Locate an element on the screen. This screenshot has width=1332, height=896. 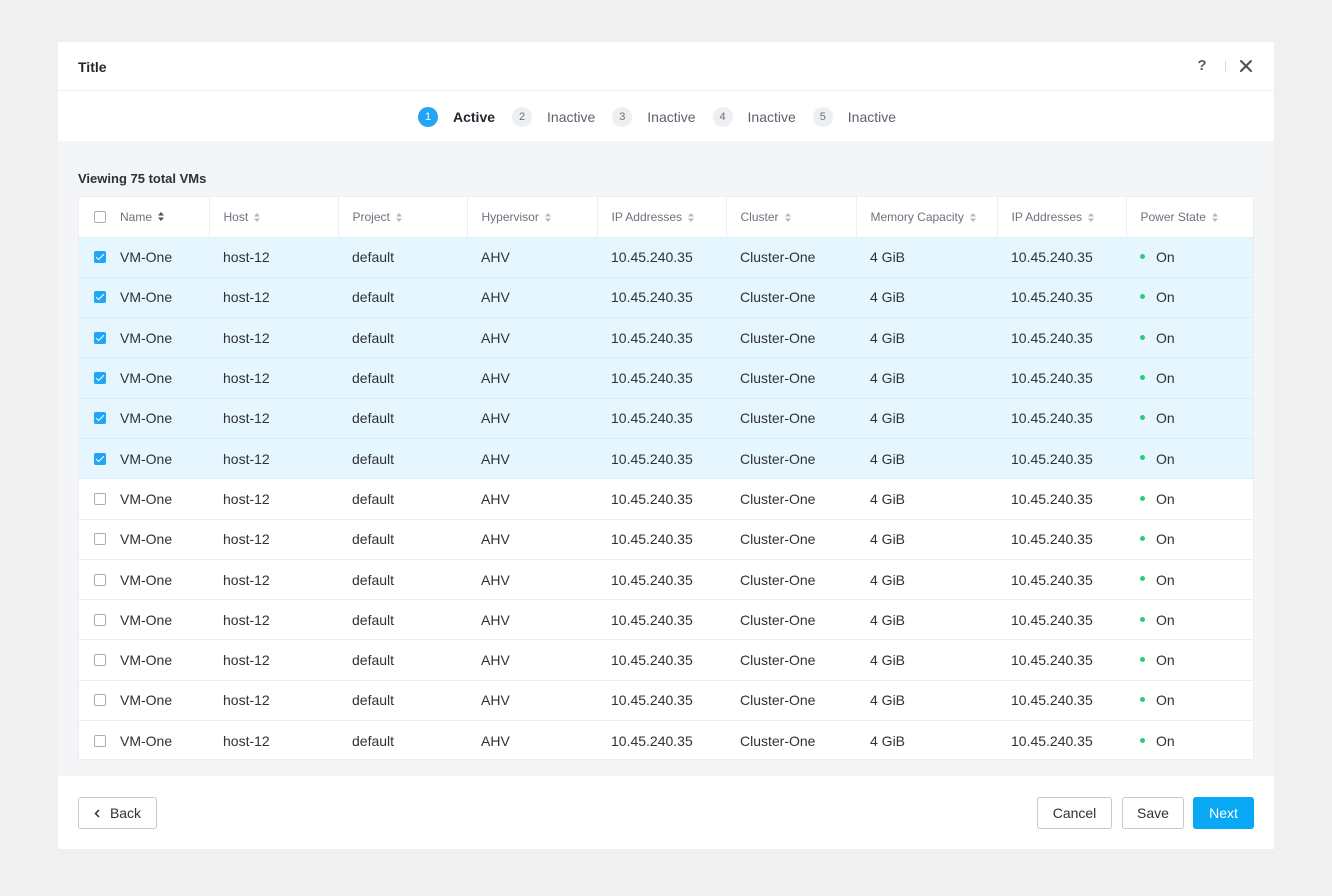
column-header-name: Name is located at coordinates (144, 217).